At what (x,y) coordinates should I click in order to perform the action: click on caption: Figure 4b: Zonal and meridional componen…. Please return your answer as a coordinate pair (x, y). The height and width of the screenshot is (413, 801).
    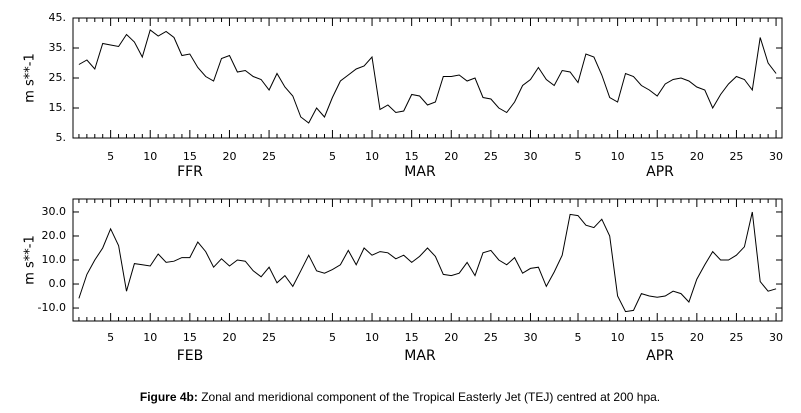
    Looking at the image, I should click on (400, 397).